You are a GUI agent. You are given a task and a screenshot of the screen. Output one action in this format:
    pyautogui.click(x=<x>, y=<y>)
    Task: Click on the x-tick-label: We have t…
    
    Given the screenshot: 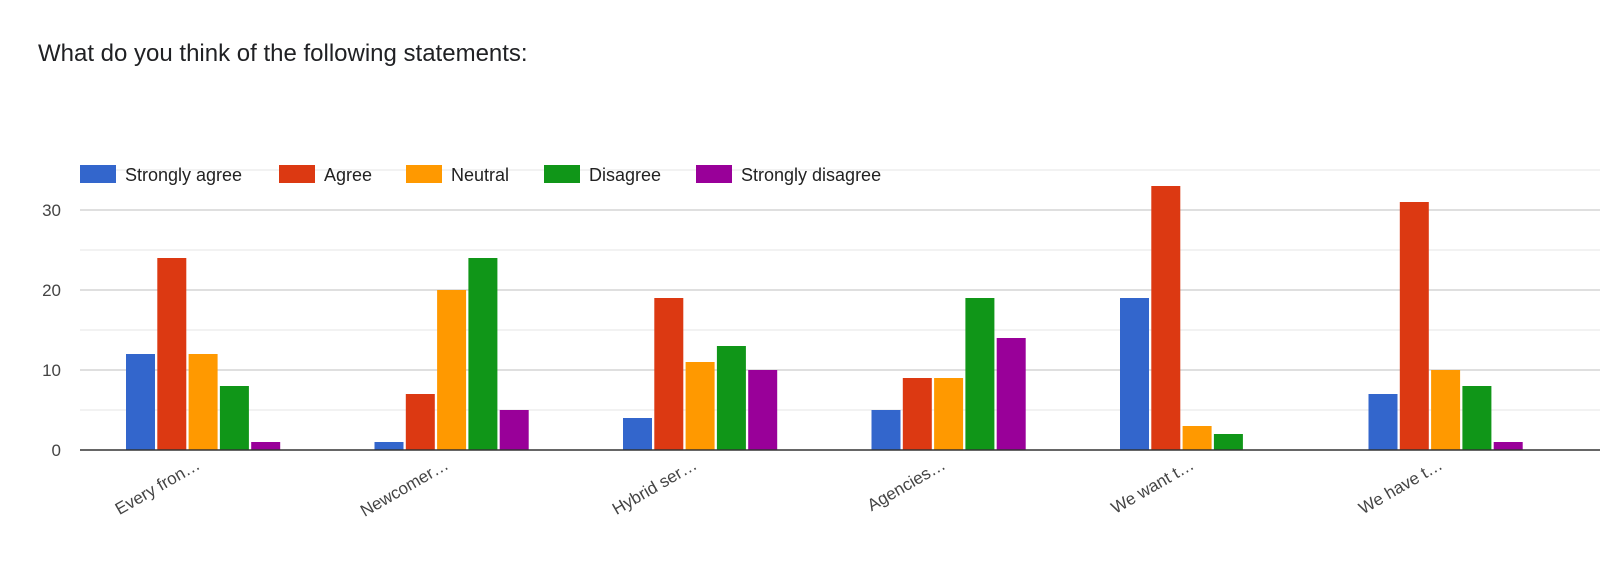 What is the action you would take?
    pyautogui.click(x=1401, y=486)
    